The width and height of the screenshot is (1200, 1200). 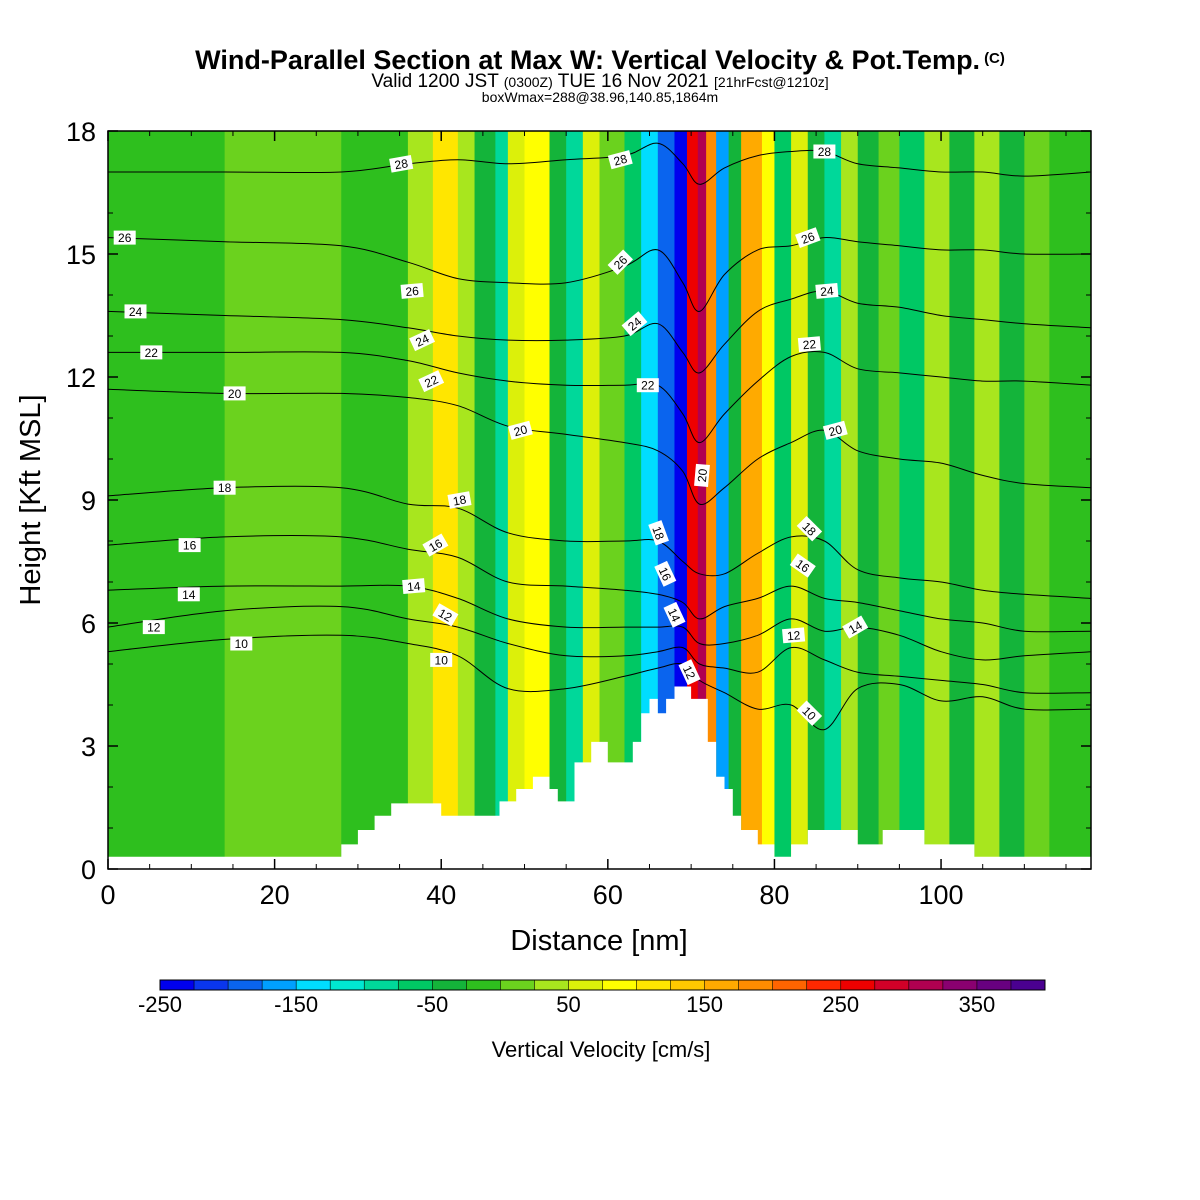 What do you see at coordinates (31, 499) in the screenshot?
I see `y-axis-label: Height [Kft MSL]` at bounding box center [31, 499].